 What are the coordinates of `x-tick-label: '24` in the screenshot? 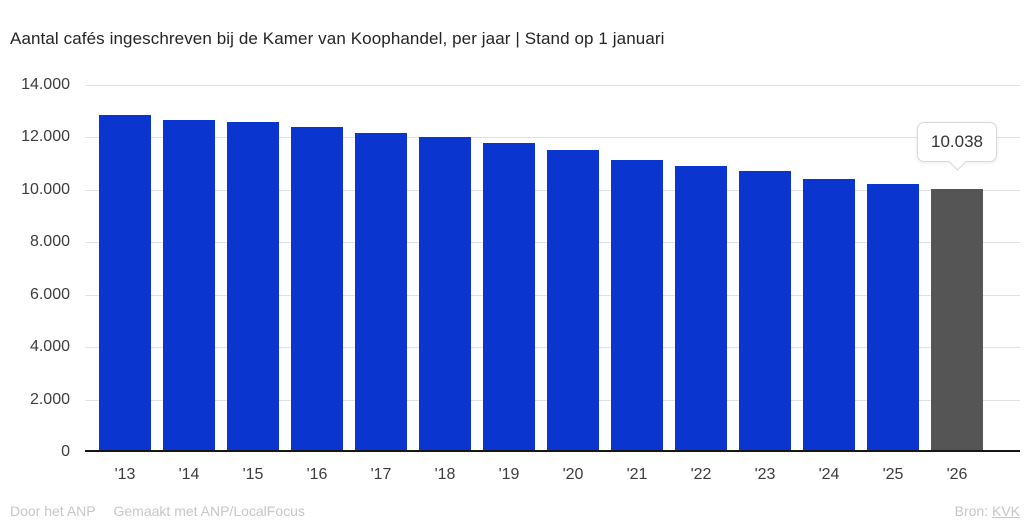 It's located at (829, 474).